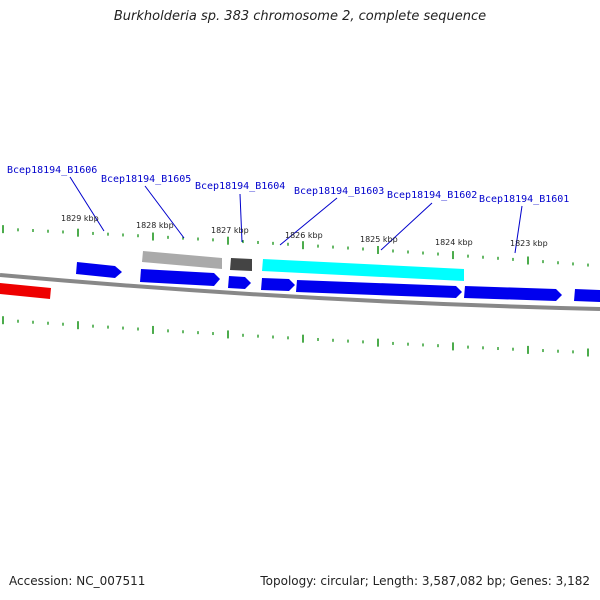  Describe the element at coordinates (241, 264) in the screenshot. I see `gene-dark-gray` at that location.